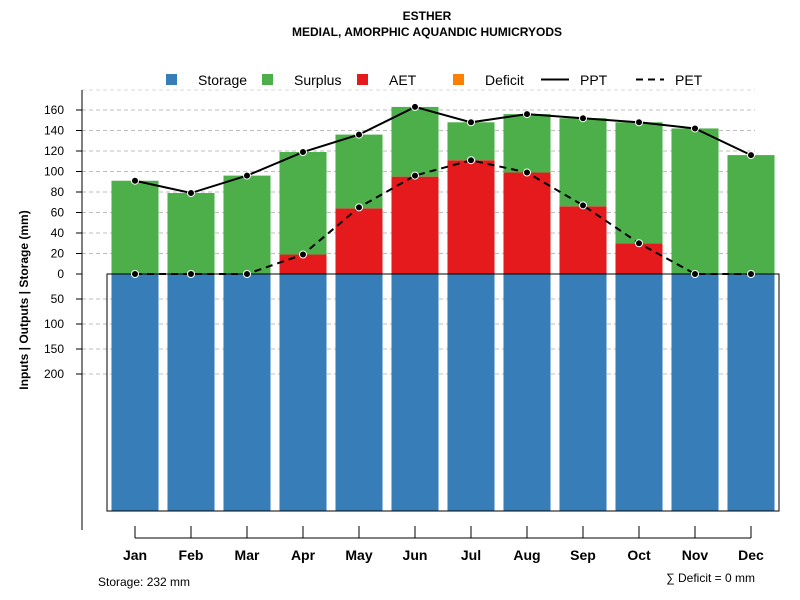 Image resolution: width=800 pixels, height=600 pixels. What do you see at coordinates (54, 151) in the screenshot?
I see `y-tick-label: 120` at bounding box center [54, 151].